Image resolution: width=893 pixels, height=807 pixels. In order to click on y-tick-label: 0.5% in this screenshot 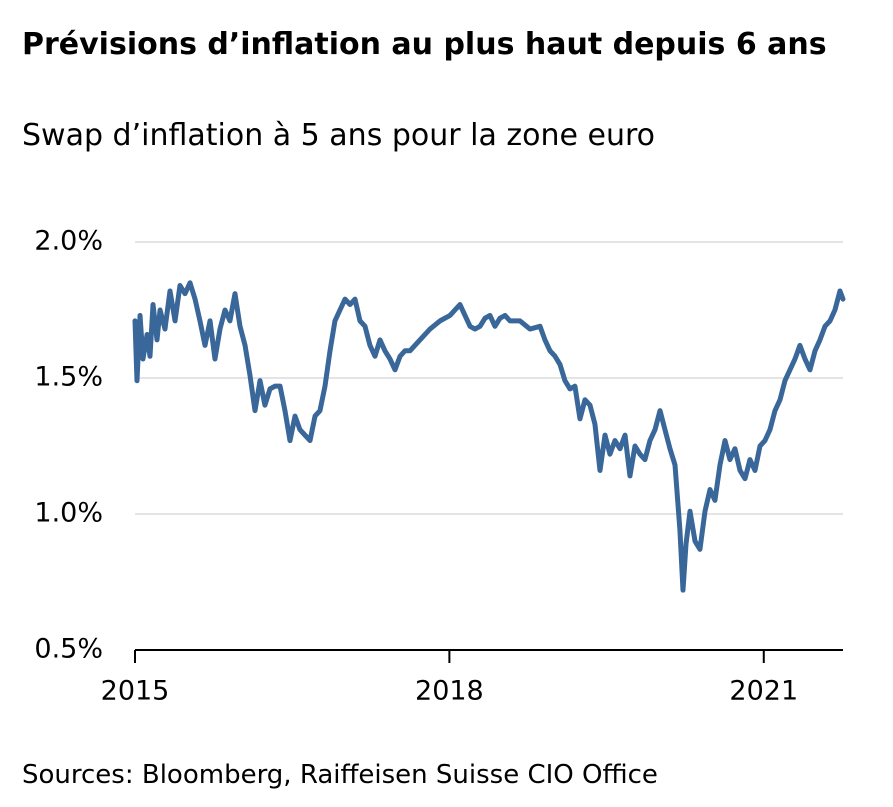, I will do `click(68, 649)`.